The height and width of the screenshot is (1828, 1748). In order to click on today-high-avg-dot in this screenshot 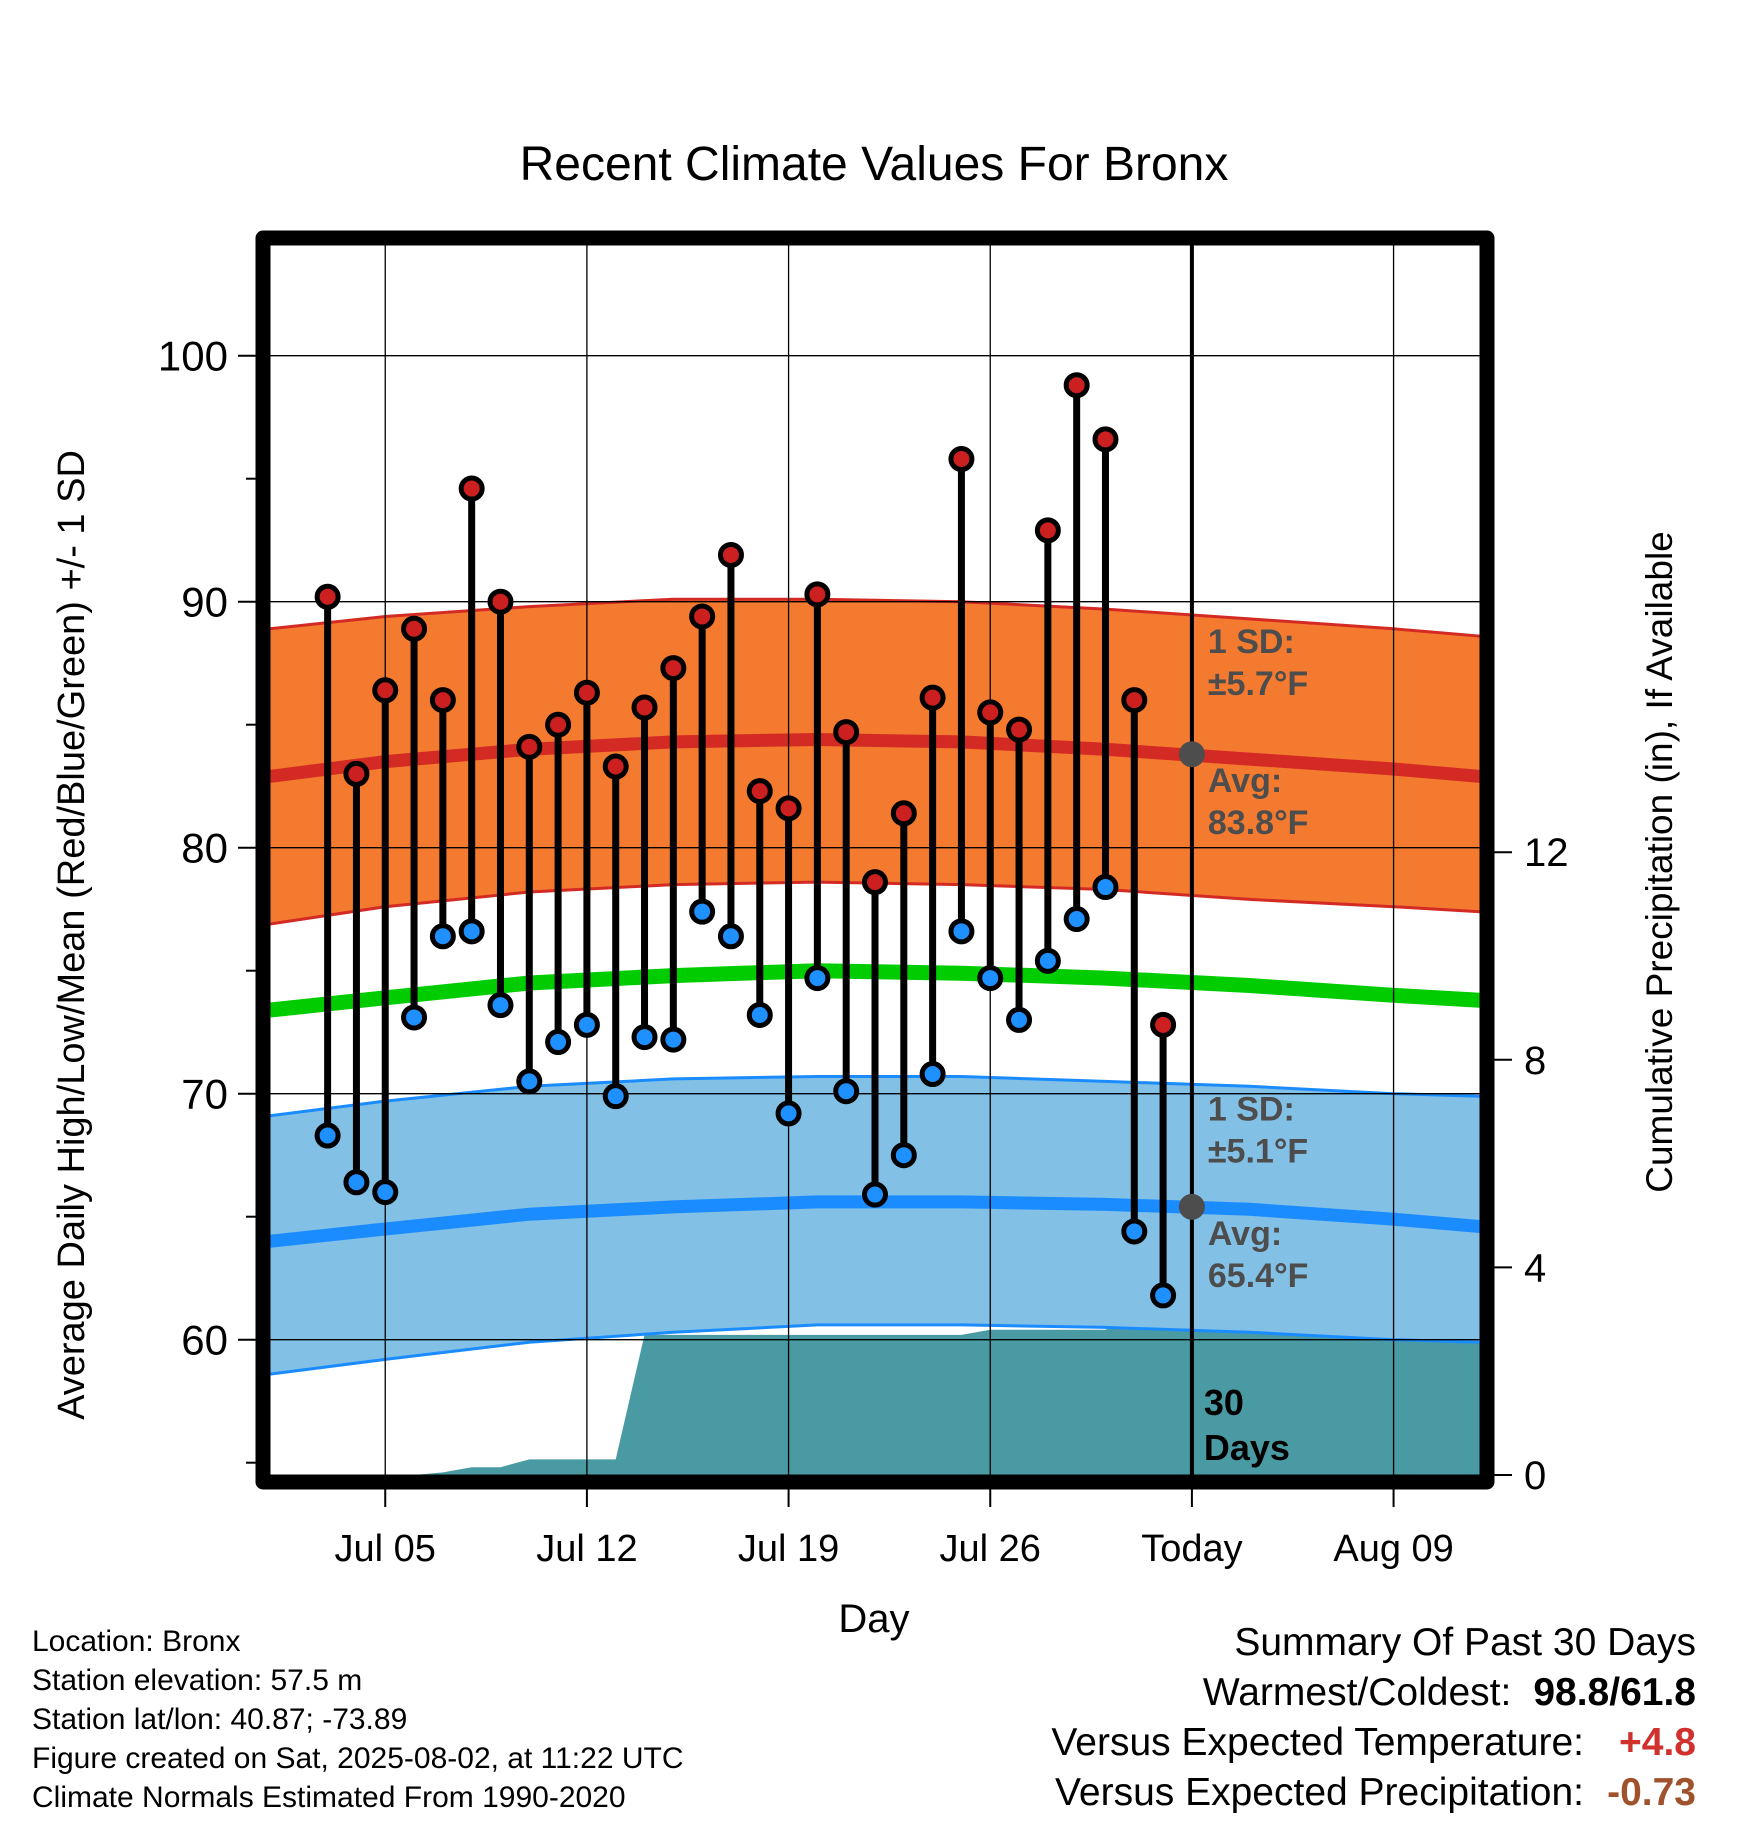, I will do `click(1191, 754)`.